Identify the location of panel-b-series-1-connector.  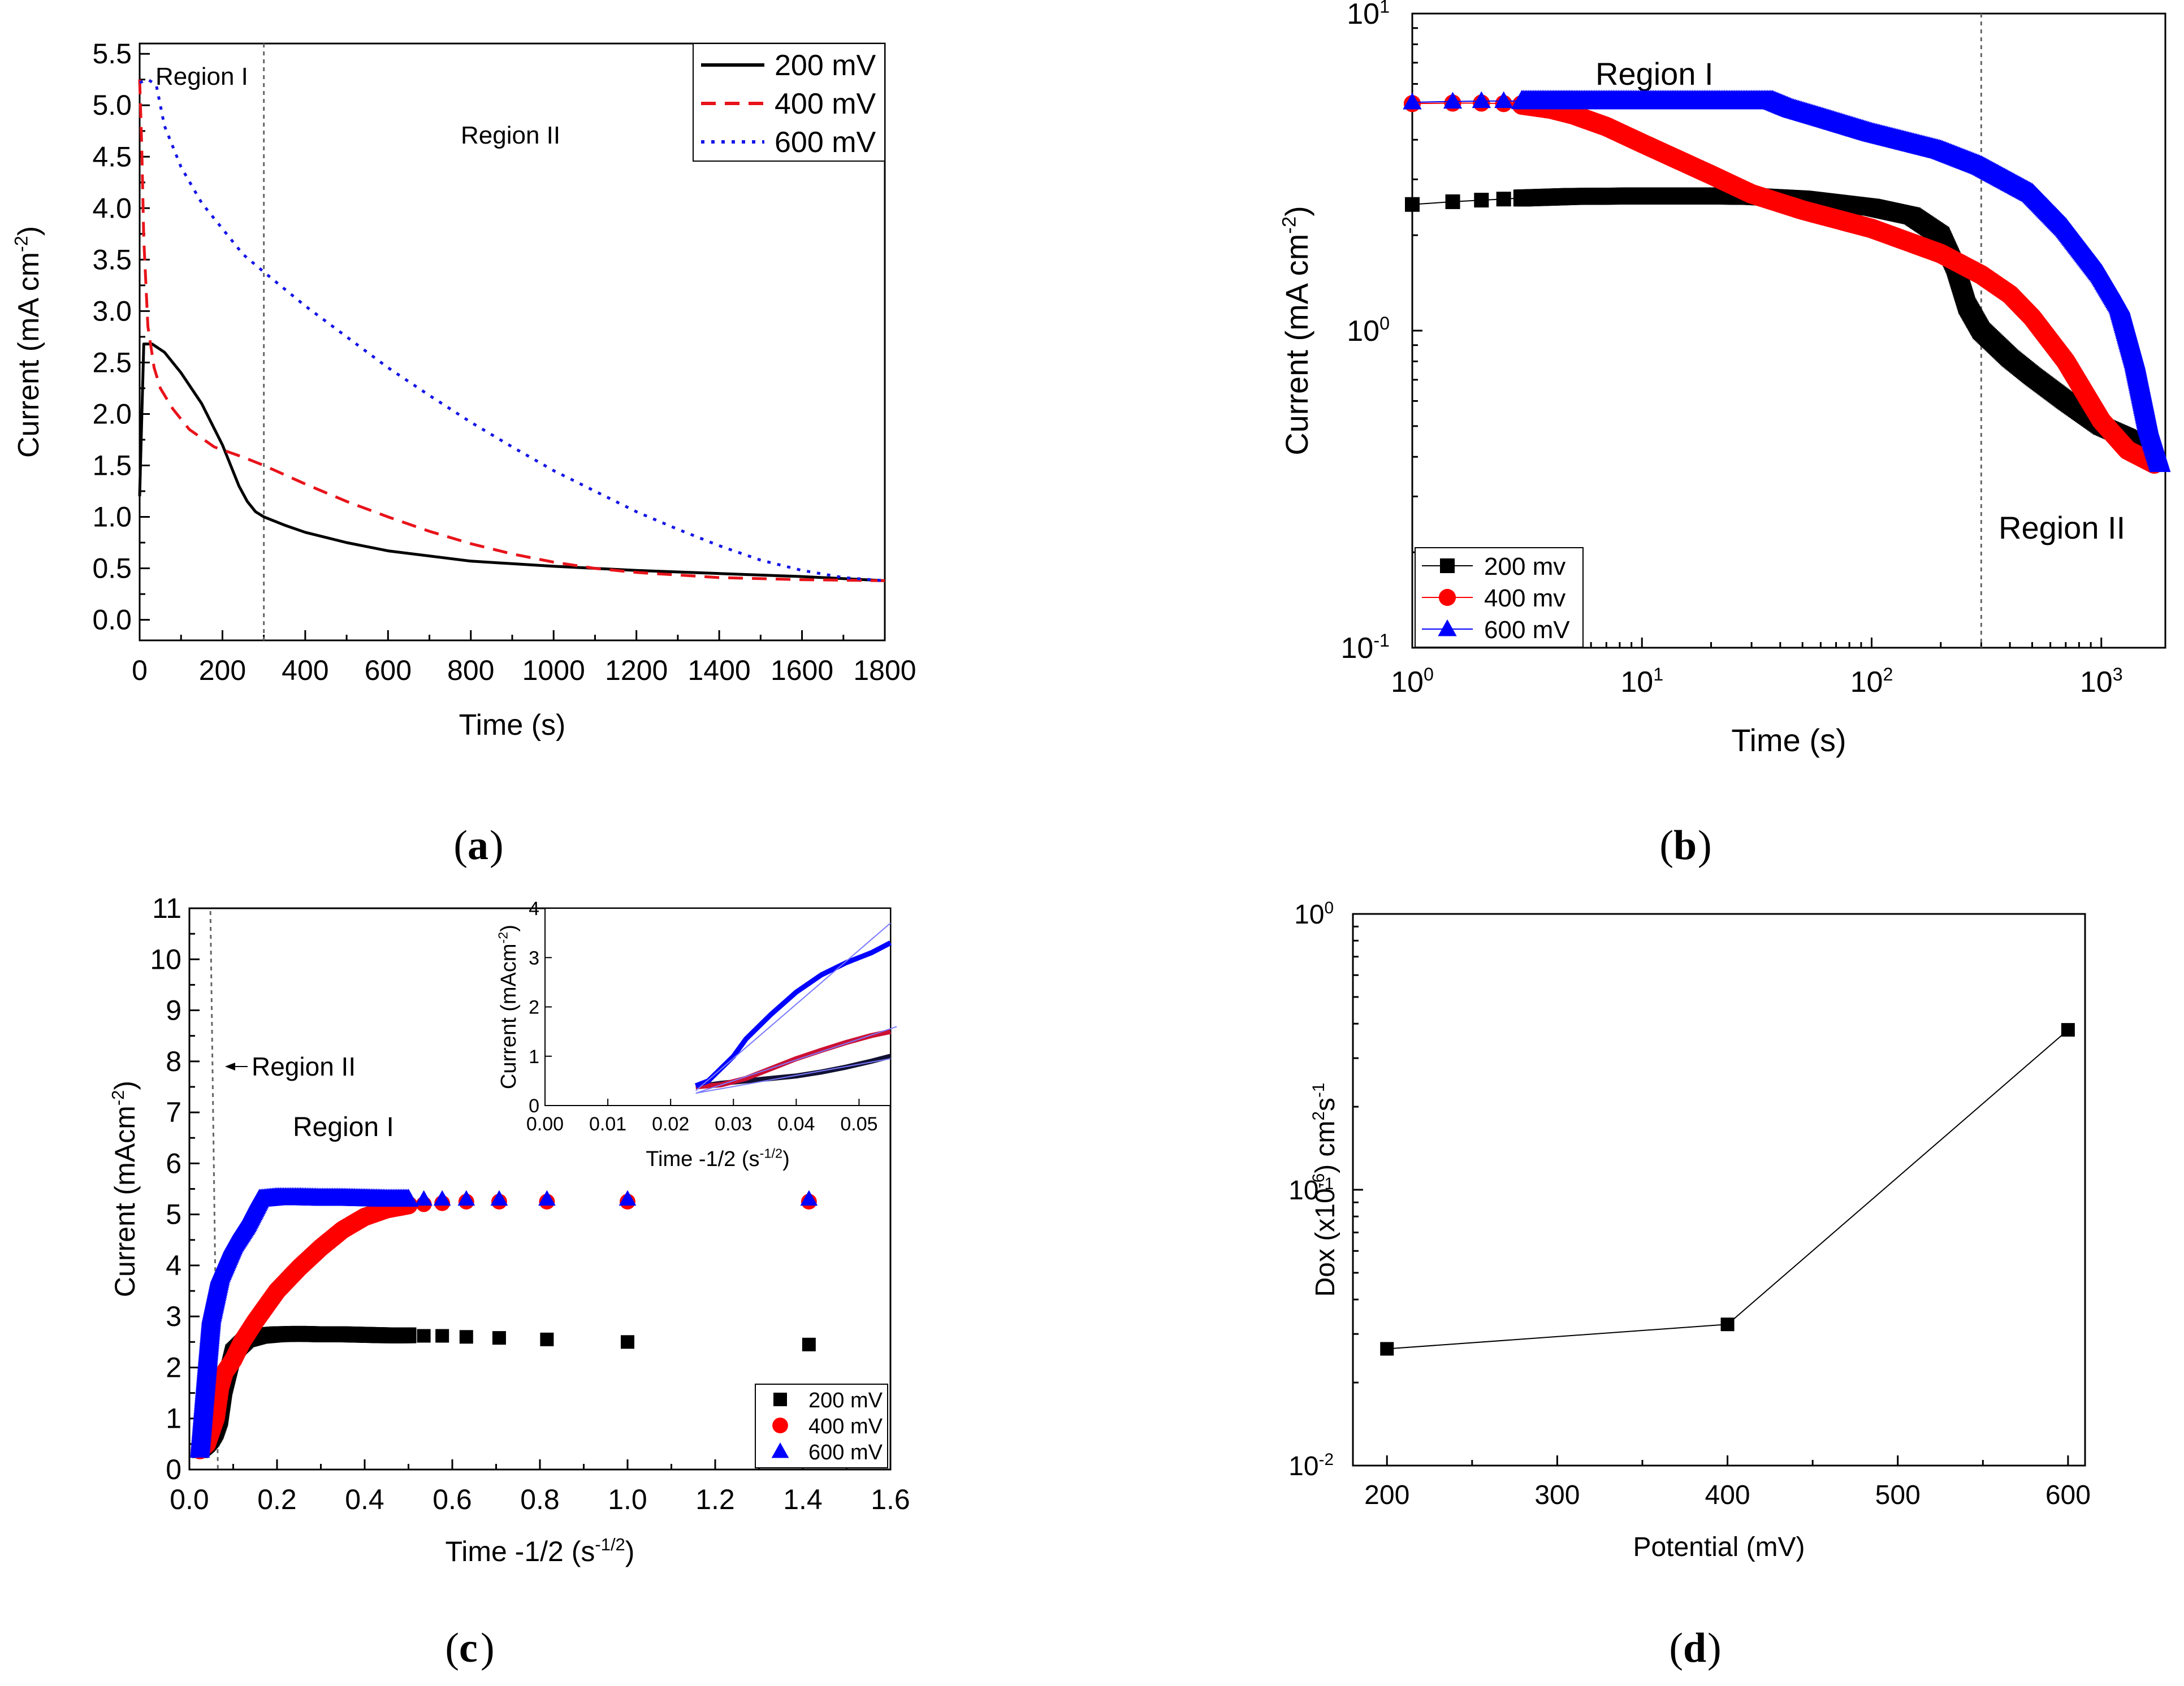
(1467, 201).